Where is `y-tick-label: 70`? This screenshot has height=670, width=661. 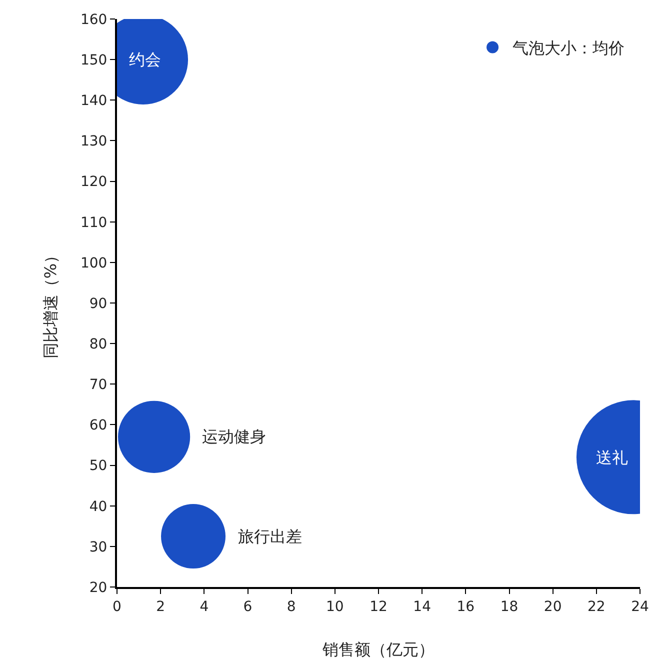
y-tick-label: 70 is located at coordinates (98, 385).